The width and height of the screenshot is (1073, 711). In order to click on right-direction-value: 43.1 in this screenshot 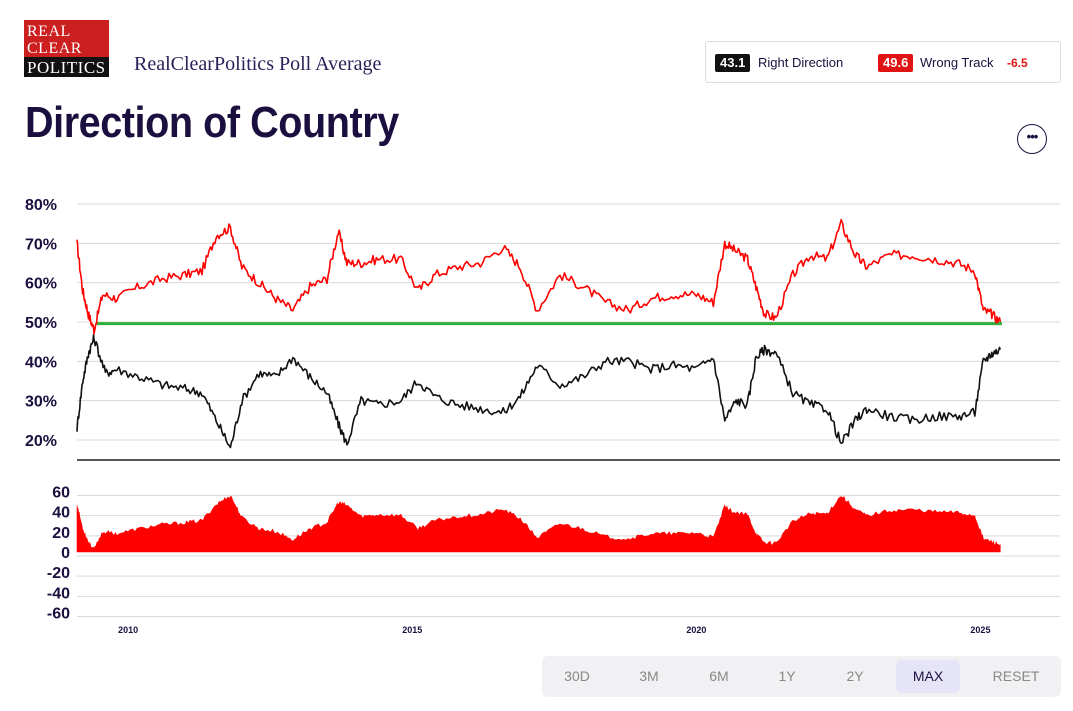, I will do `click(733, 63)`.